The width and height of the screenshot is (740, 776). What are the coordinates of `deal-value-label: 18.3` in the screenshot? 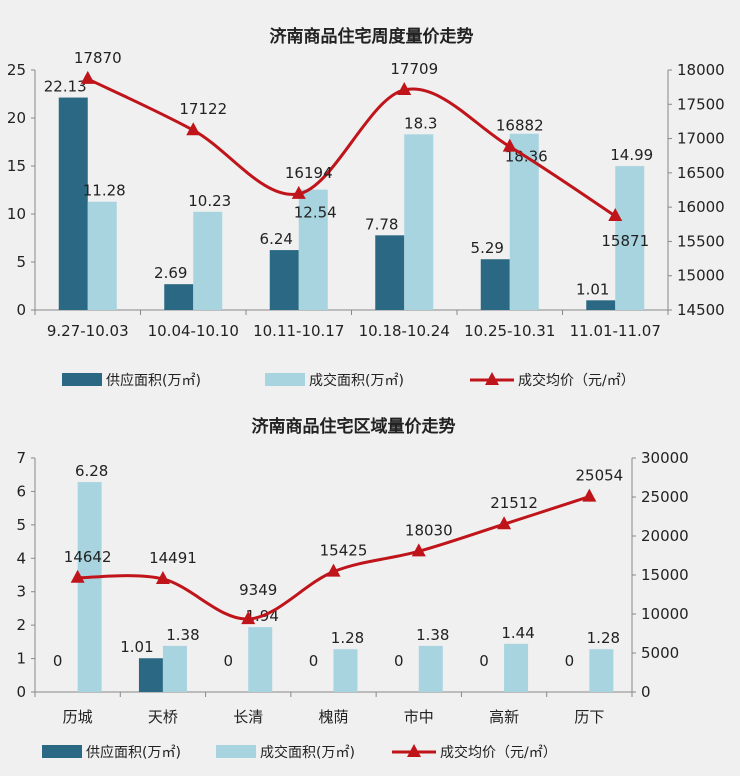 It's located at (420, 123).